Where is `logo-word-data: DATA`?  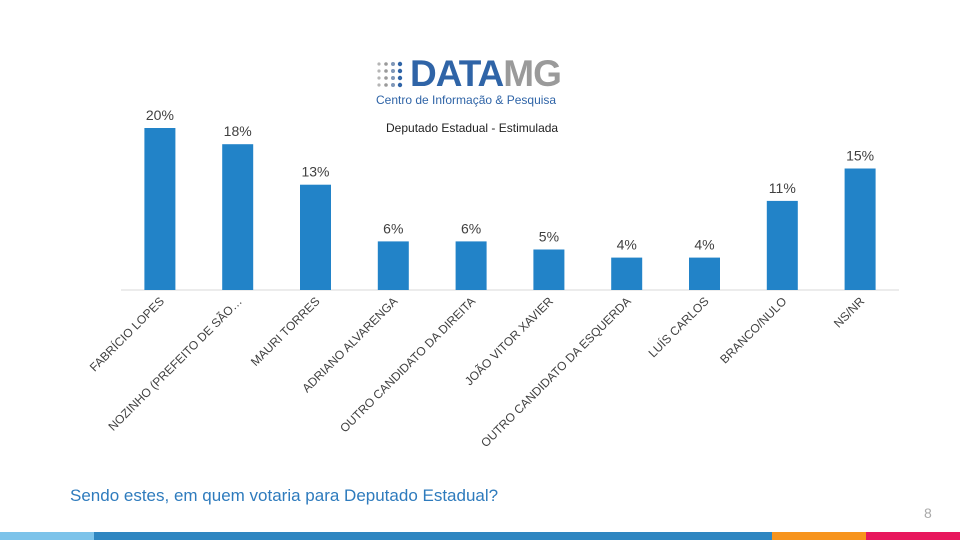 logo-word-data: DATA is located at coordinates (457, 73).